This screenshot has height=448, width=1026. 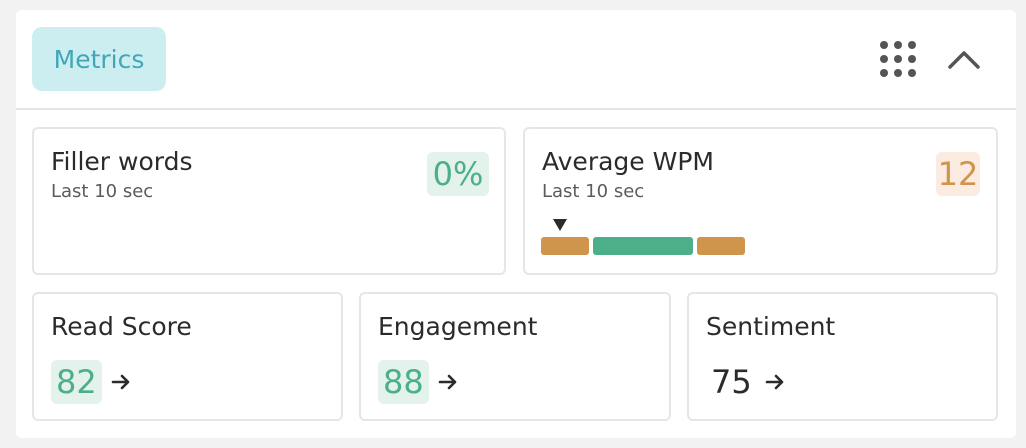 What do you see at coordinates (560, 225) in the screenshot?
I see `wpm-position-marker-icon` at bounding box center [560, 225].